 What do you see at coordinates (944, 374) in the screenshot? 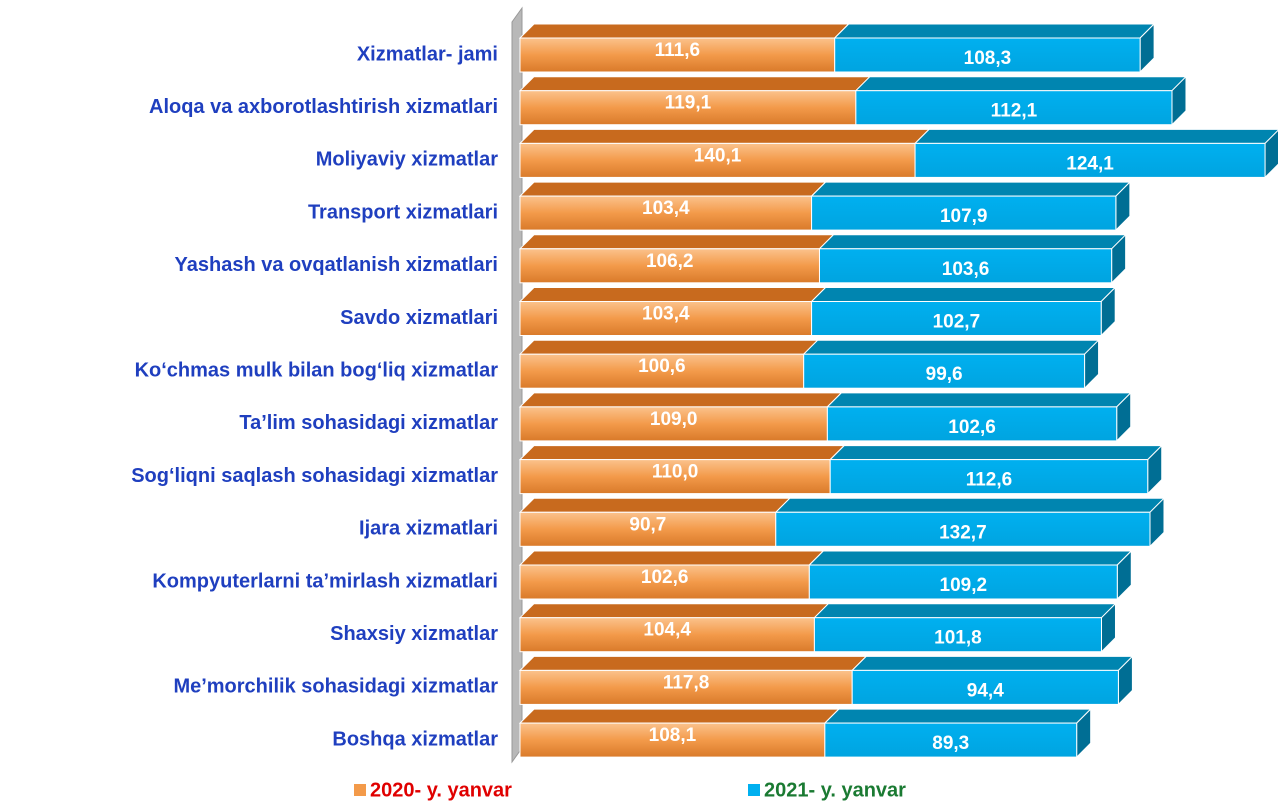
I see `value-label: 99,6` at bounding box center [944, 374].